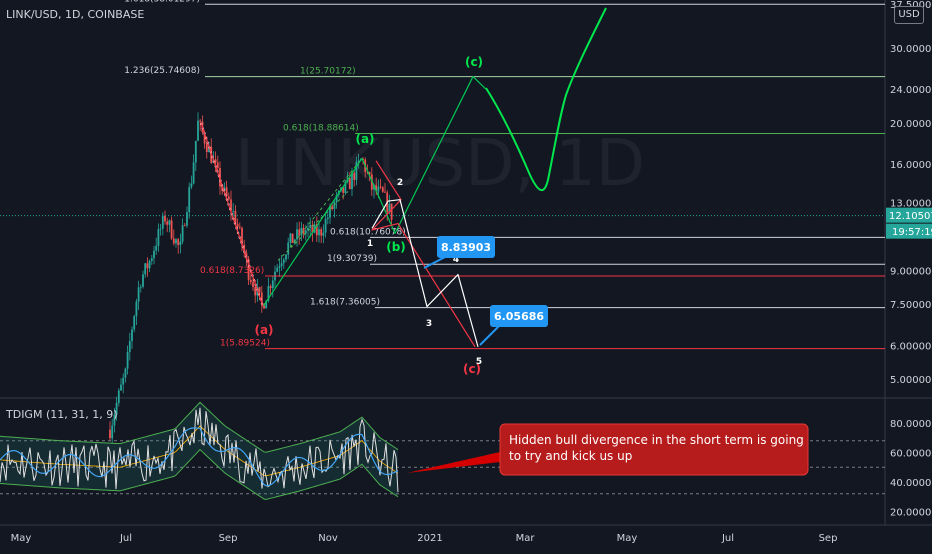 This screenshot has width=932, height=554. What do you see at coordinates (321, 128) in the screenshot?
I see `fib-label: 0.618(18.88614)` at bounding box center [321, 128].